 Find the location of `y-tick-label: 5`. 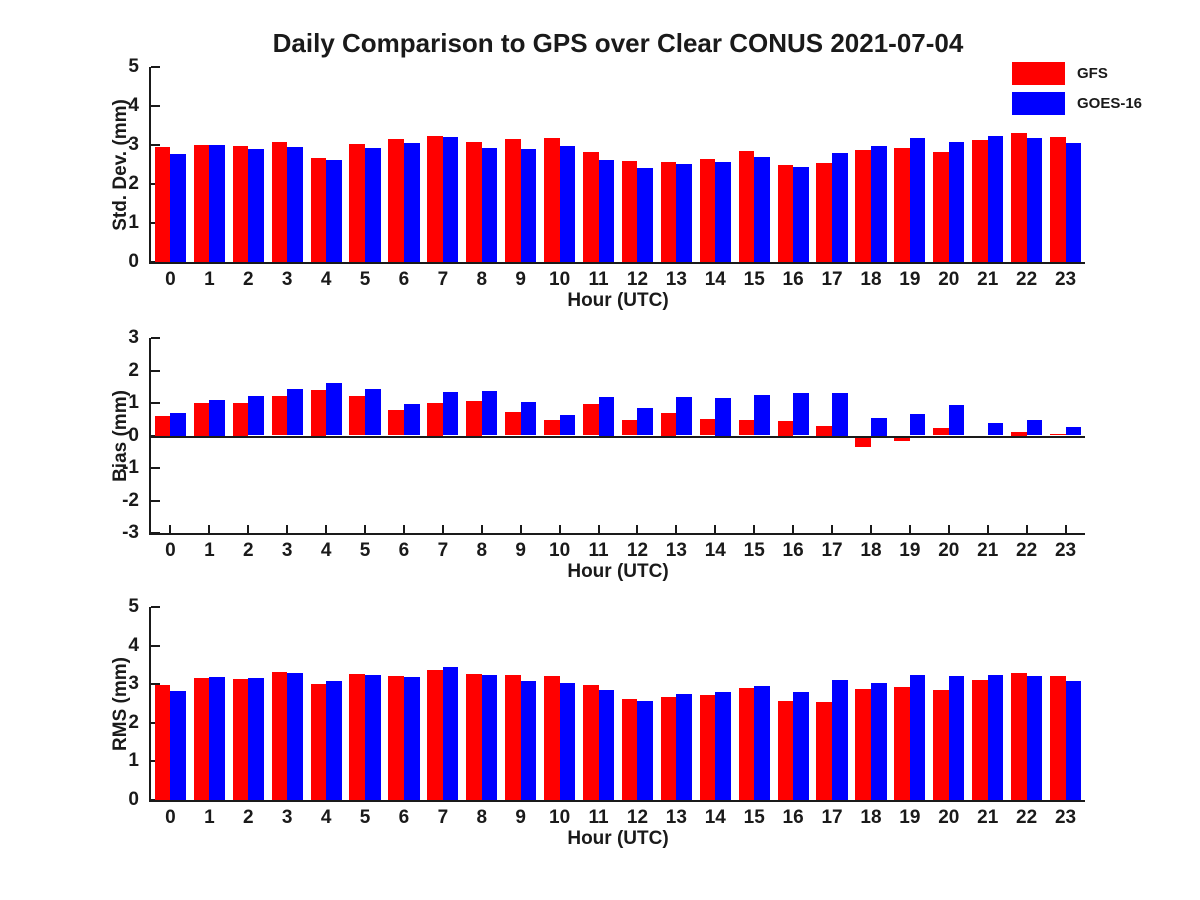

y-tick-label: 5 is located at coordinates (133, 66).